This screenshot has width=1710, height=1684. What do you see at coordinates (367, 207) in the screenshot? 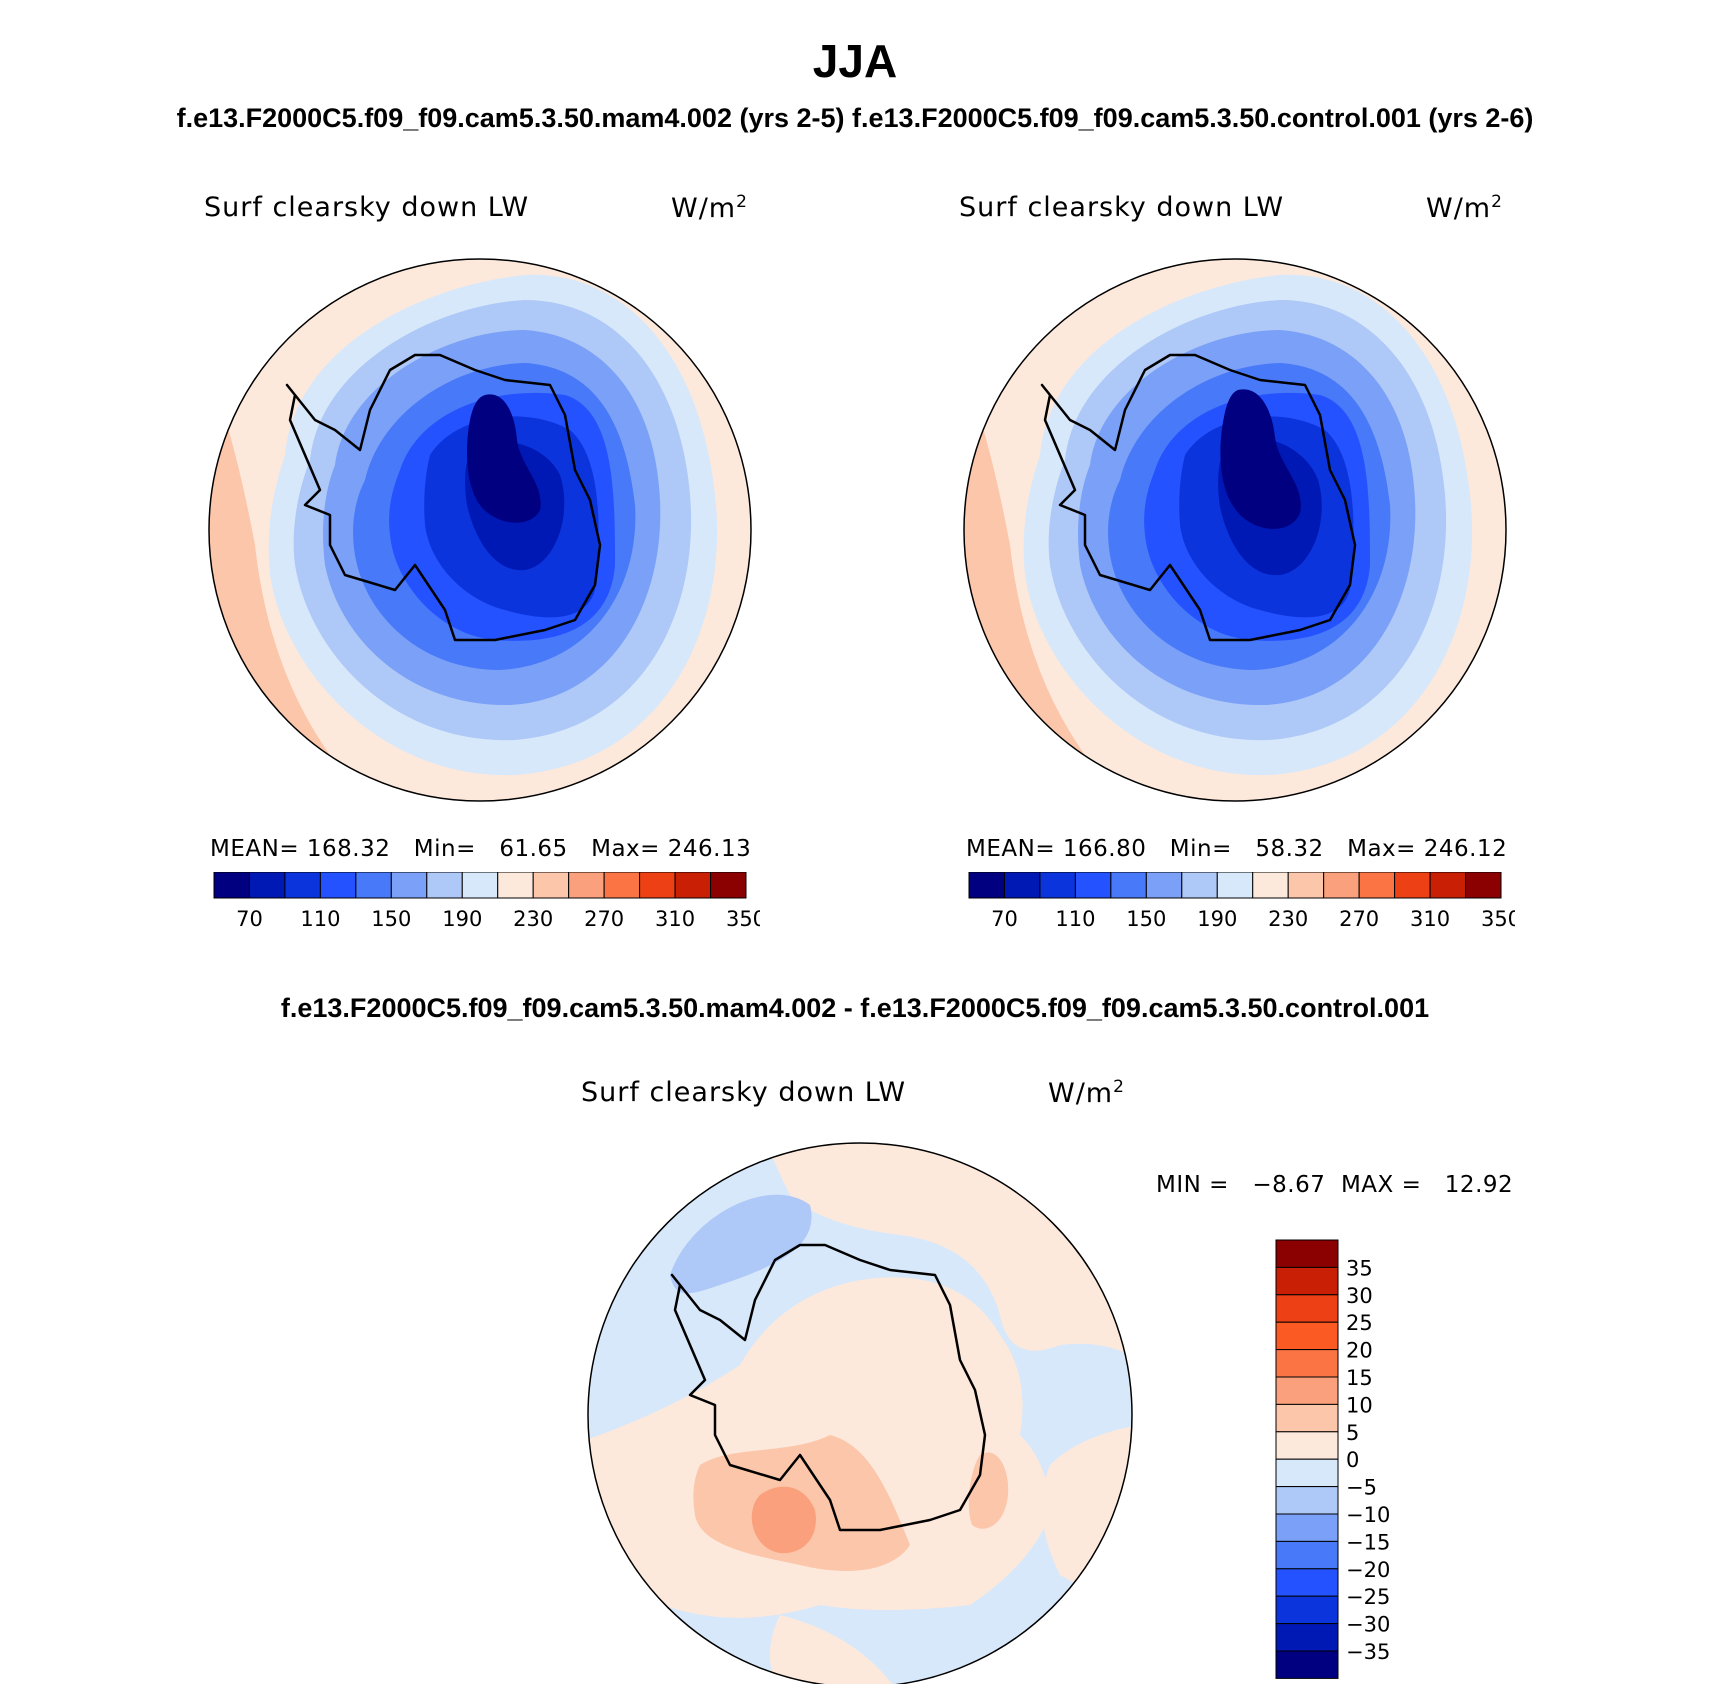
I see `panel1-title: Surf clearsky down LW` at bounding box center [367, 207].